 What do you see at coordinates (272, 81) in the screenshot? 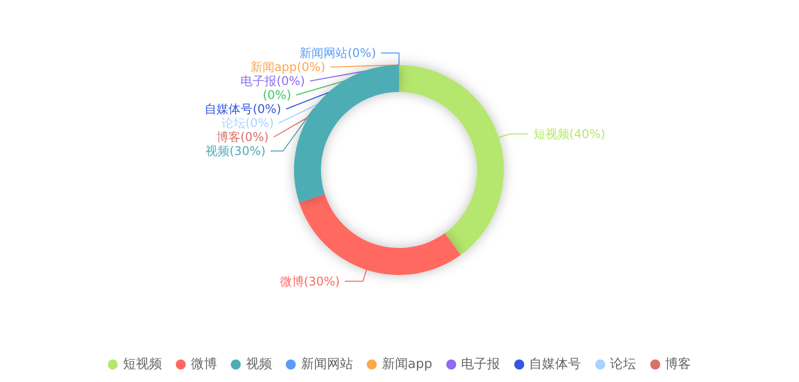
I see `category-label: 电子报(0%)` at bounding box center [272, 81].